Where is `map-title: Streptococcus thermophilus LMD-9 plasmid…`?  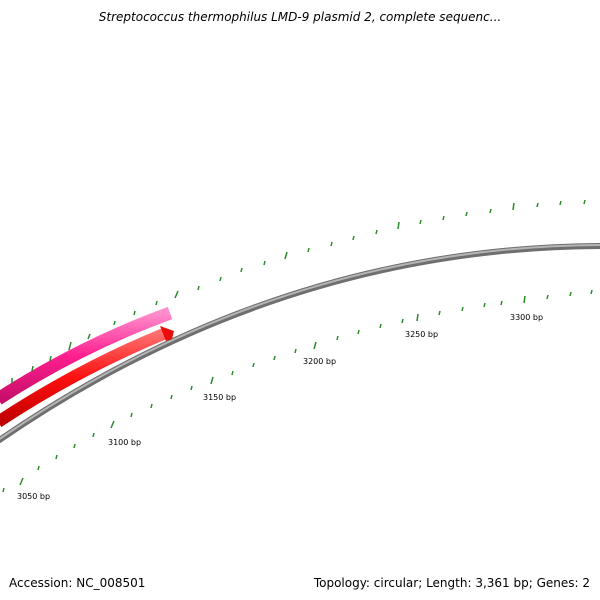
map-title: Streptococcus thermophilus LMD-9 plasmid… is located at coordinates (300, 17).